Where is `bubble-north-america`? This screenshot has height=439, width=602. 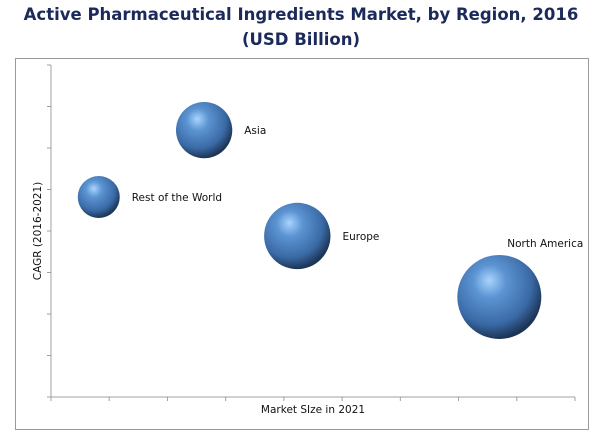
bubble-north-america is located at coordinates (499, 296).